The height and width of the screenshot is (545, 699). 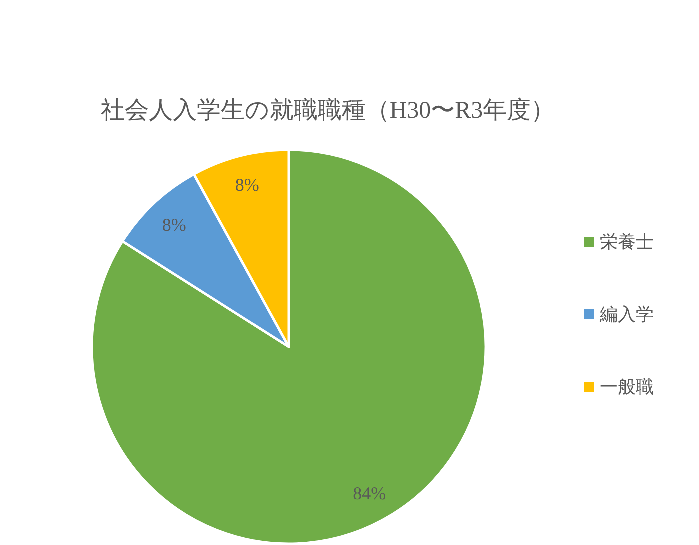 What do you see at coordinates (328, 111) in the screenshot?
I see `title: 社会人入学生の就職職種（H30〜R3年度）` at bounding box center [328, 111].